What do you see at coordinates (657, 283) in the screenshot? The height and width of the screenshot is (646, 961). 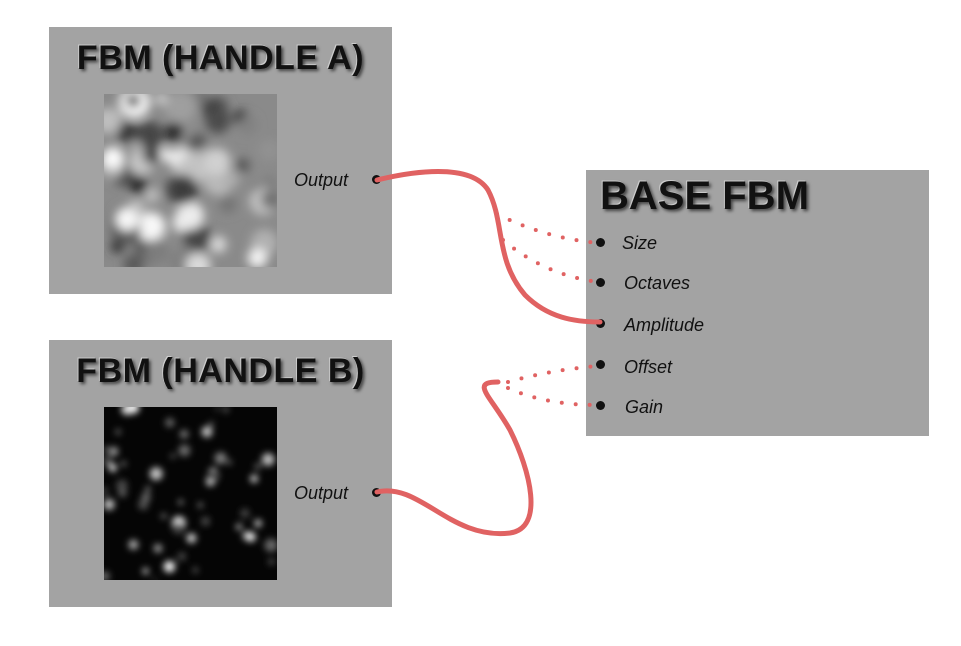 I see `input-port-label: Octaves` at bounding box center [657, 283].